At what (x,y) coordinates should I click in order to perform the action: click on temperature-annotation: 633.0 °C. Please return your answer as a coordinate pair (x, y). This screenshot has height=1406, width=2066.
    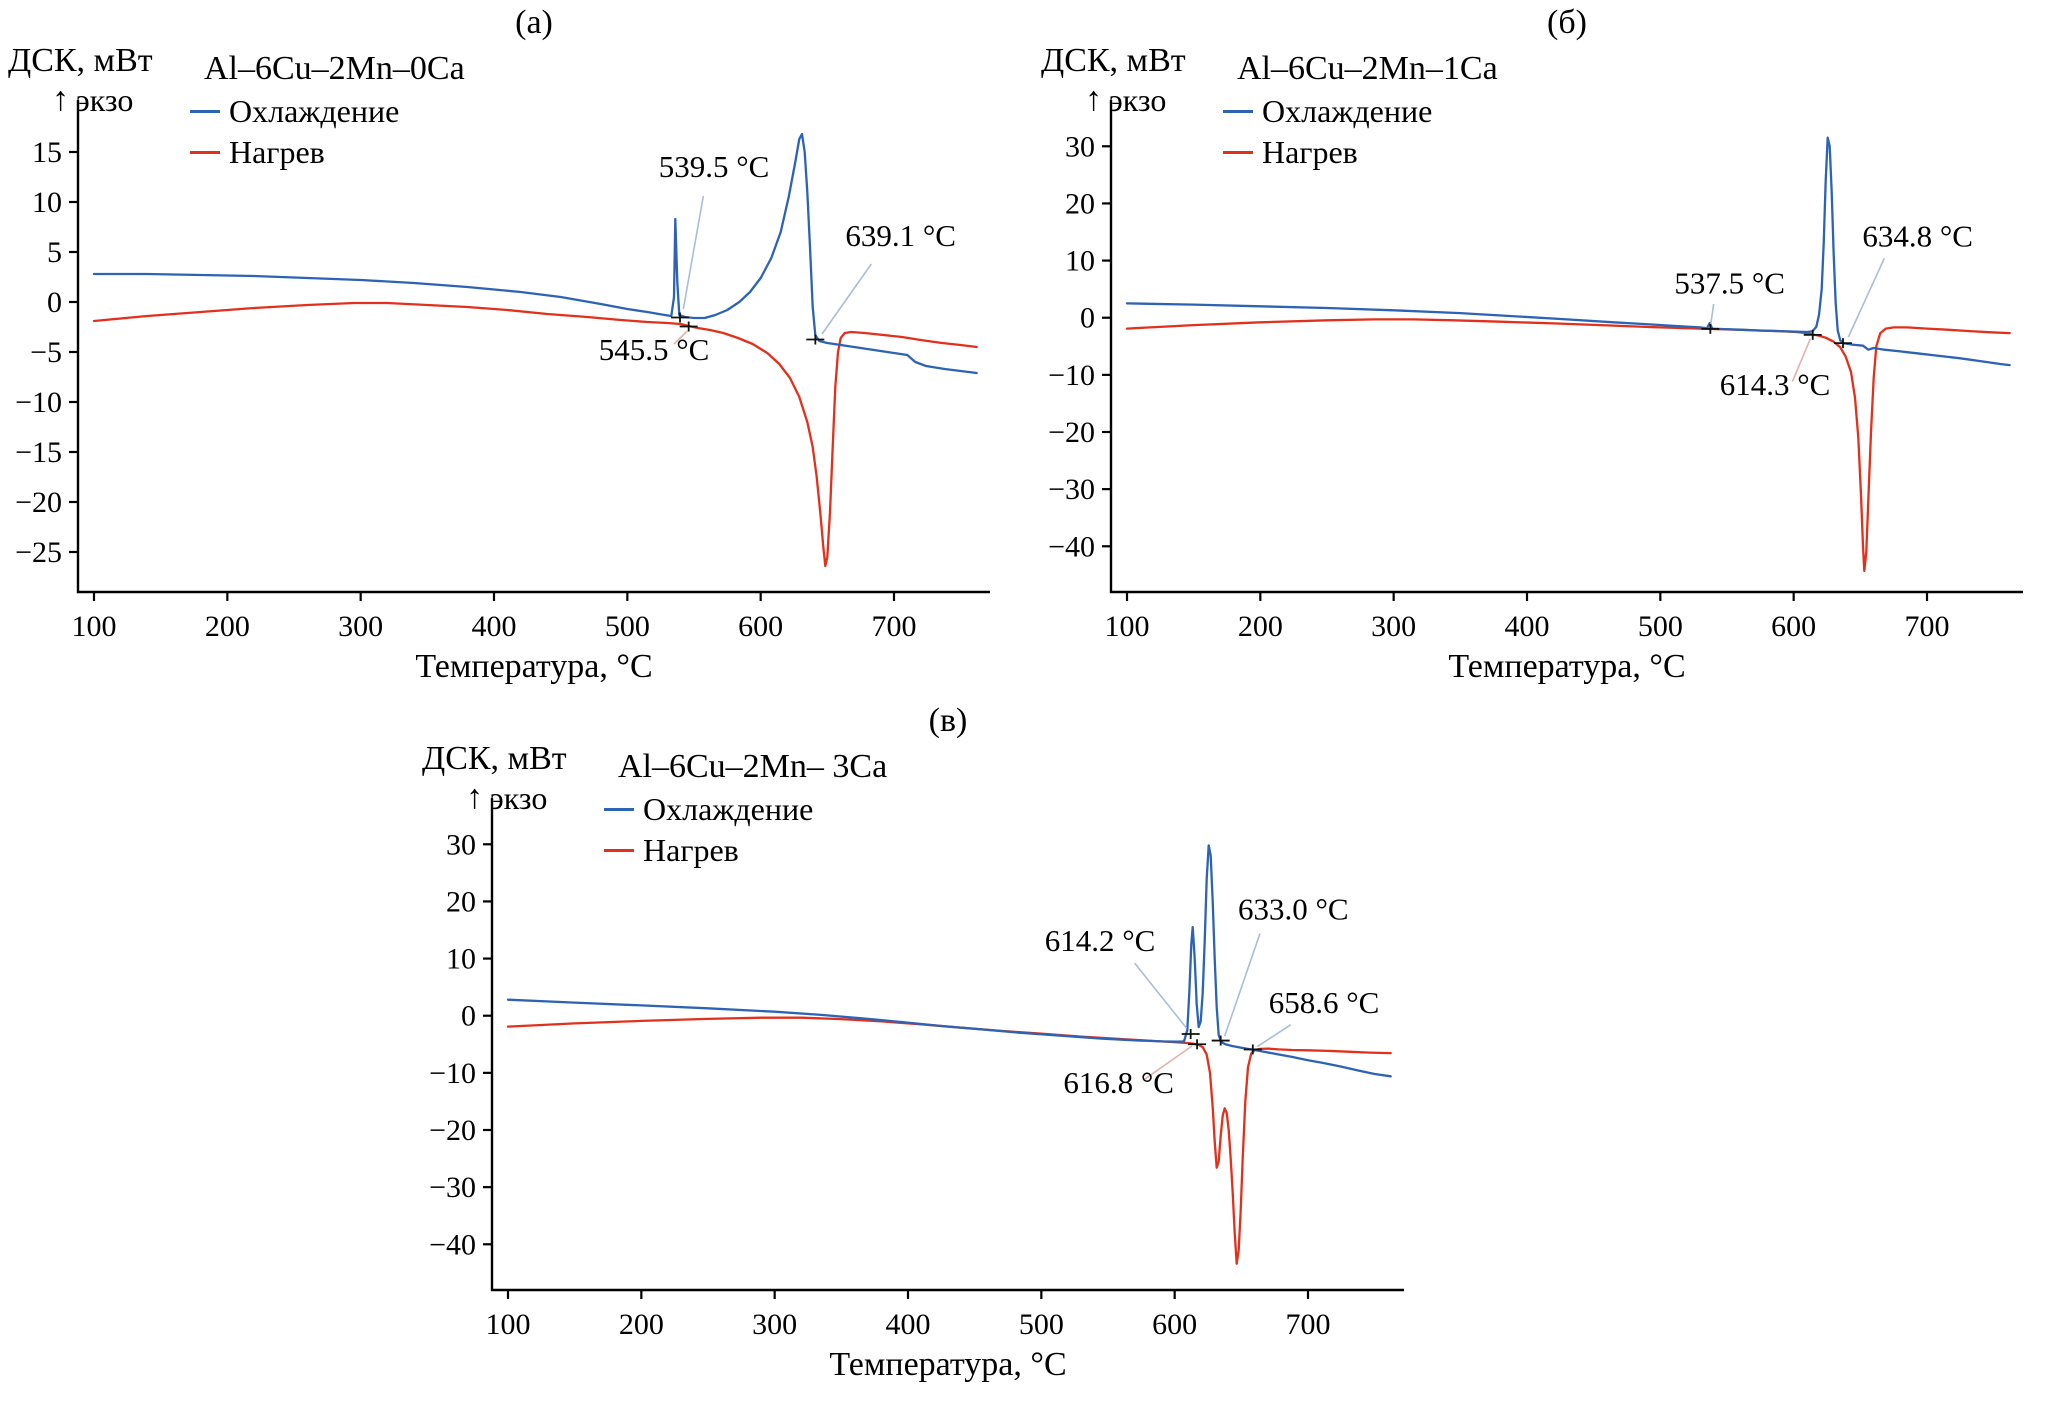
    Looking at the image, I should click on (1293, 909).